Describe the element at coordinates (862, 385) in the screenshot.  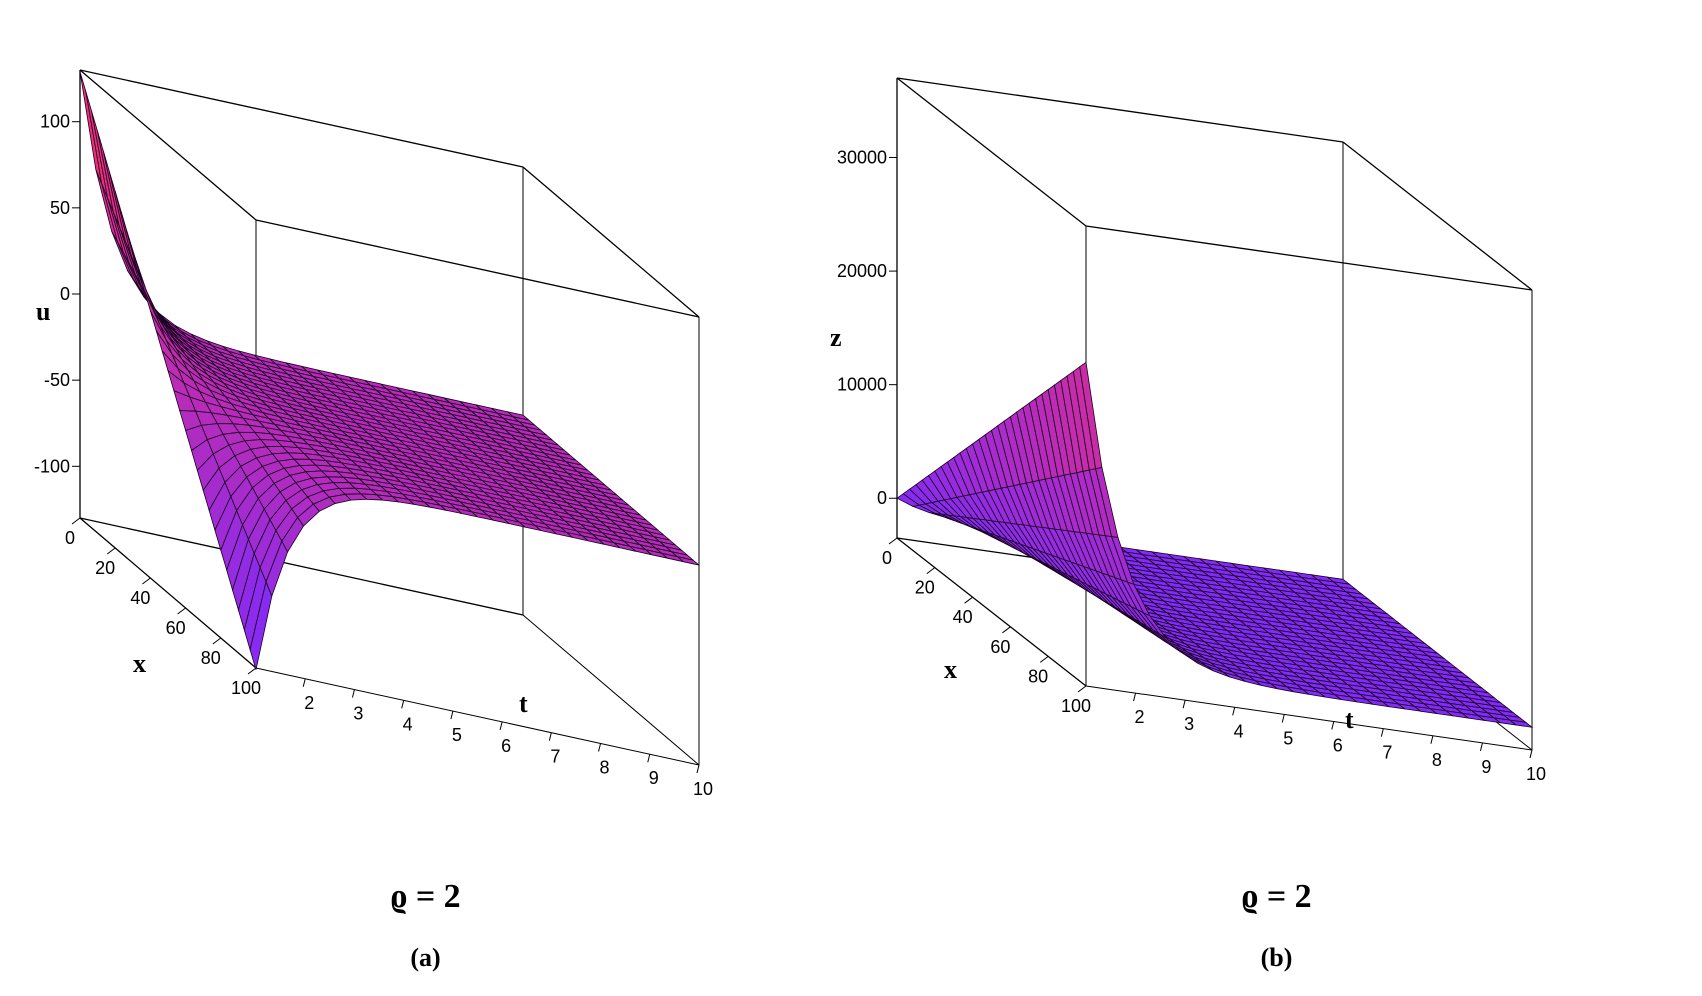
I see `z-tick-label: 10000` at that location.